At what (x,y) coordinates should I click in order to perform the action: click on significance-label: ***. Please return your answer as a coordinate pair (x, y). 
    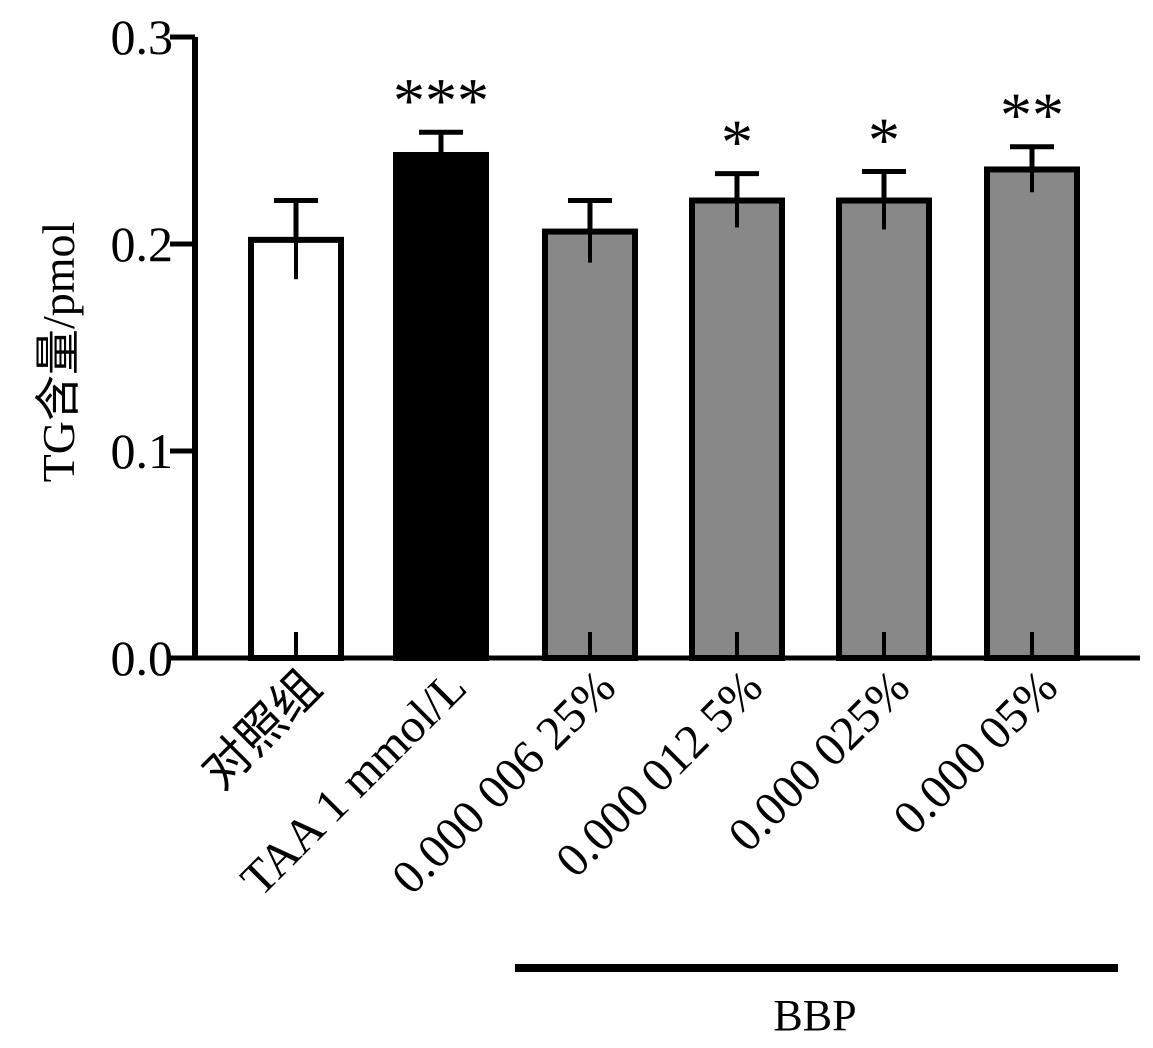
    Looking at the image, I should click on (441, 100).